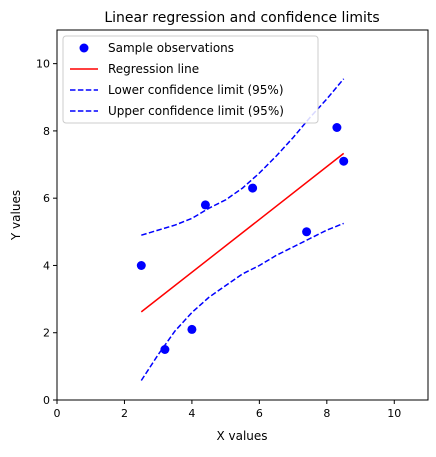 This screenshot has width=436, height=457. Describe the element at coordinates (57, 413) in the screenshot. I see `x-tick-label: 0` at that location.